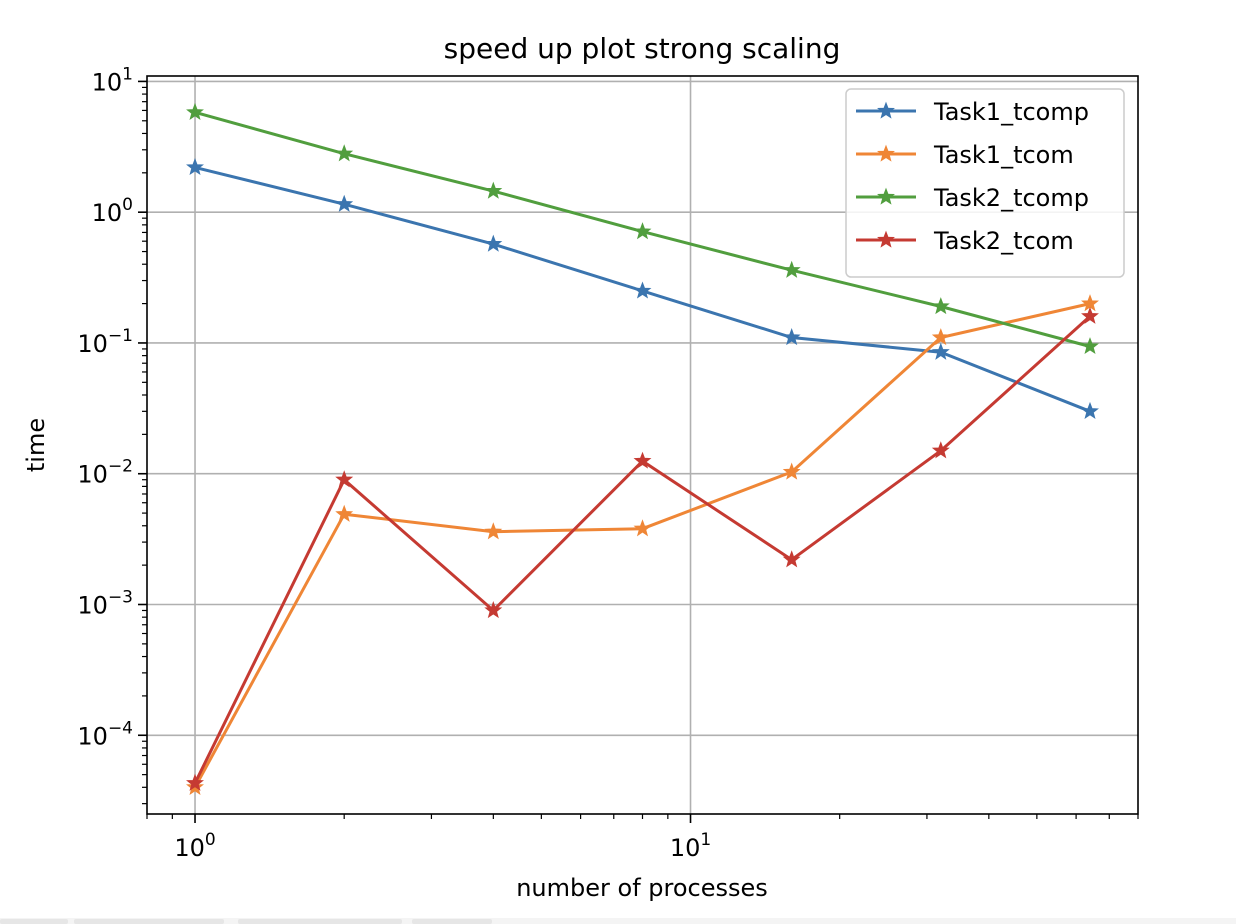 Image resolution: width=1236 pixels, height=924 pixels. What do you see at coordinates (1003, 155) in the screenshot?
I see `legend-label: Task1_tcom` at bounding box center [1003, 155].